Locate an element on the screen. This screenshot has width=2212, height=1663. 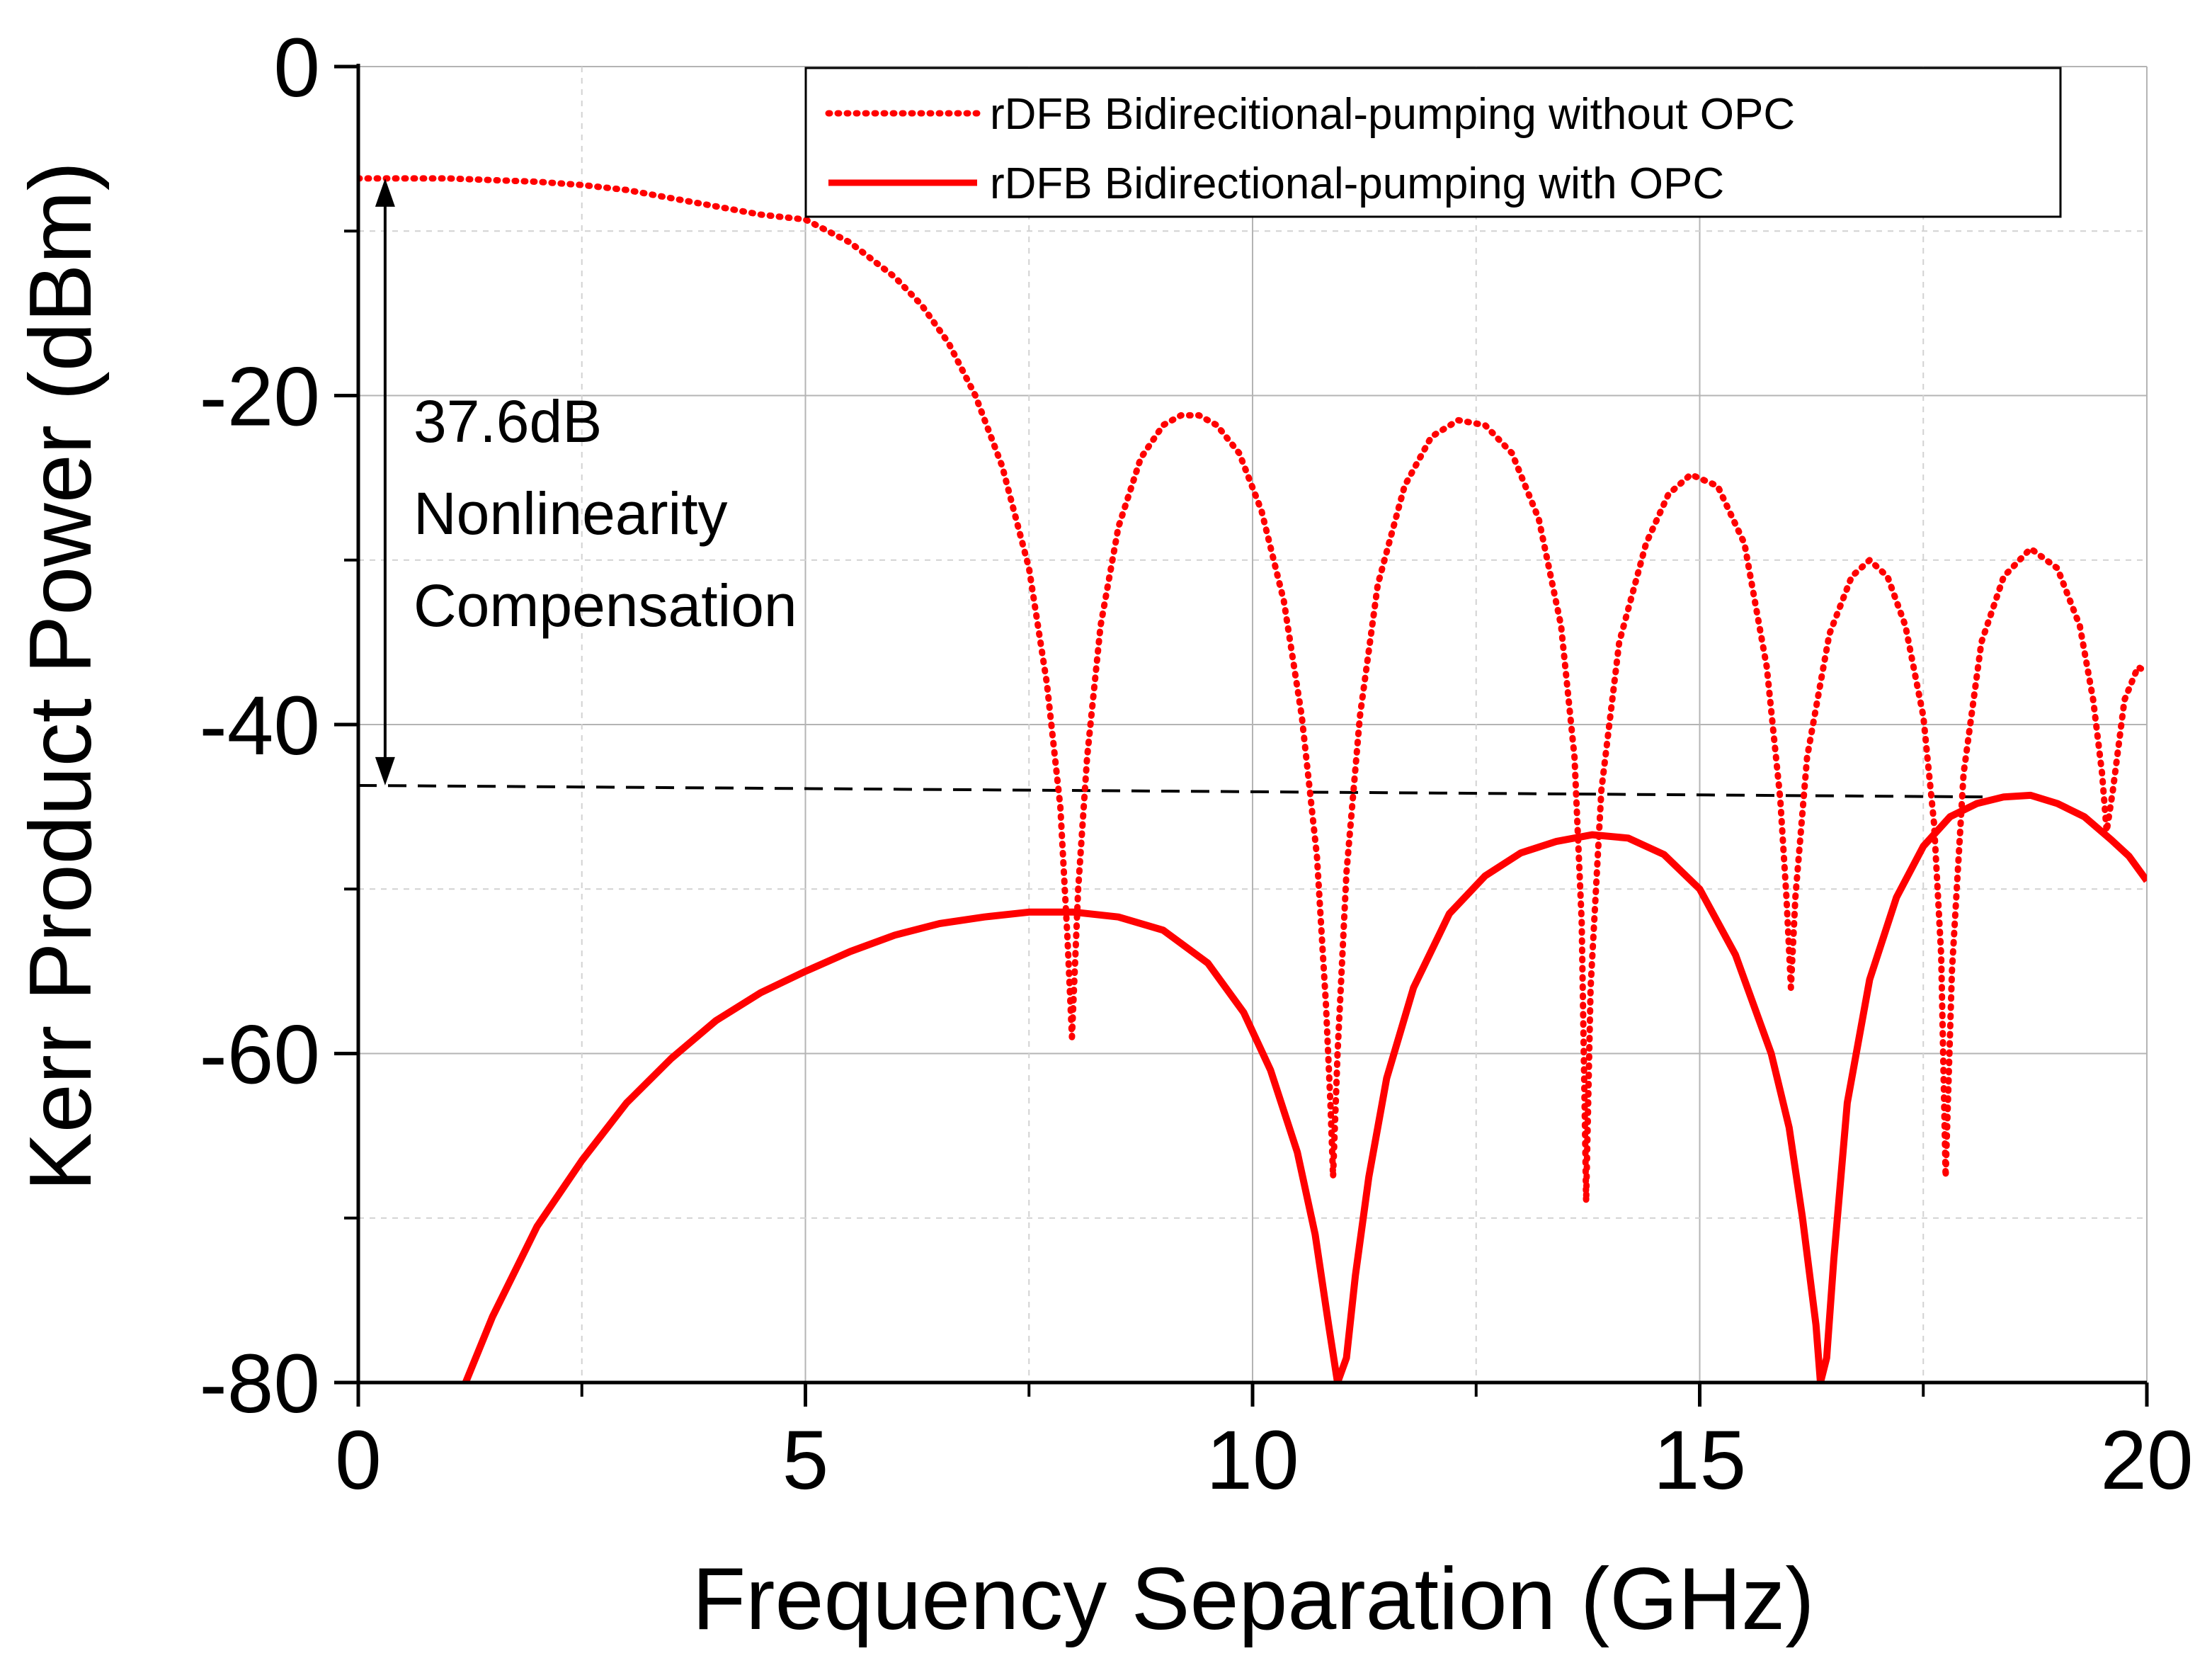
x-tick-label: 10 is located at coordinates (1253, 1461).